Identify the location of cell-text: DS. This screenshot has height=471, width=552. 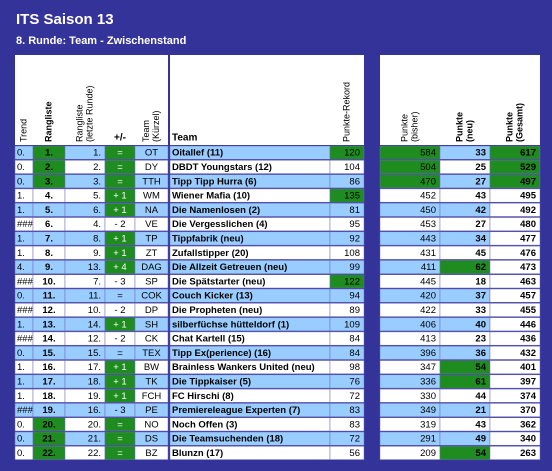
(151, 439).